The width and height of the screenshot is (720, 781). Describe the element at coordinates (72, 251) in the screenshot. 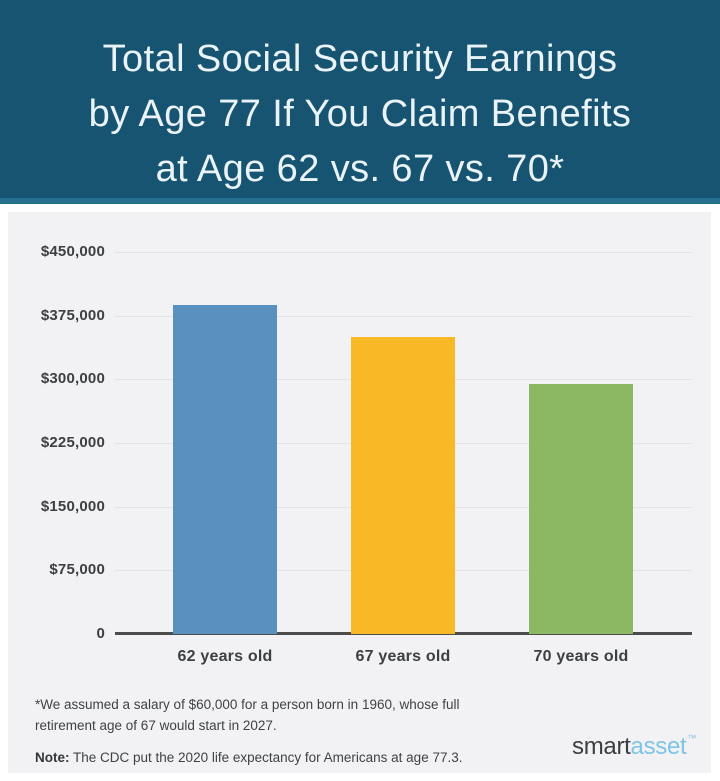

I see `y-axis-tick-label: $450,000` at that location.